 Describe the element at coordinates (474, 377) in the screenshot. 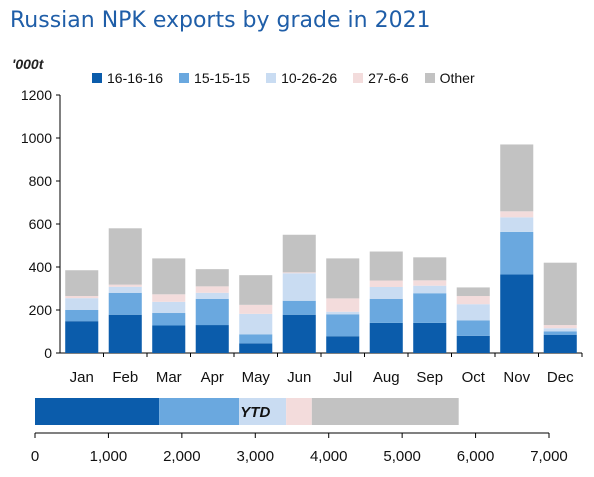

I see `x-tick-label: Oct` at that location.